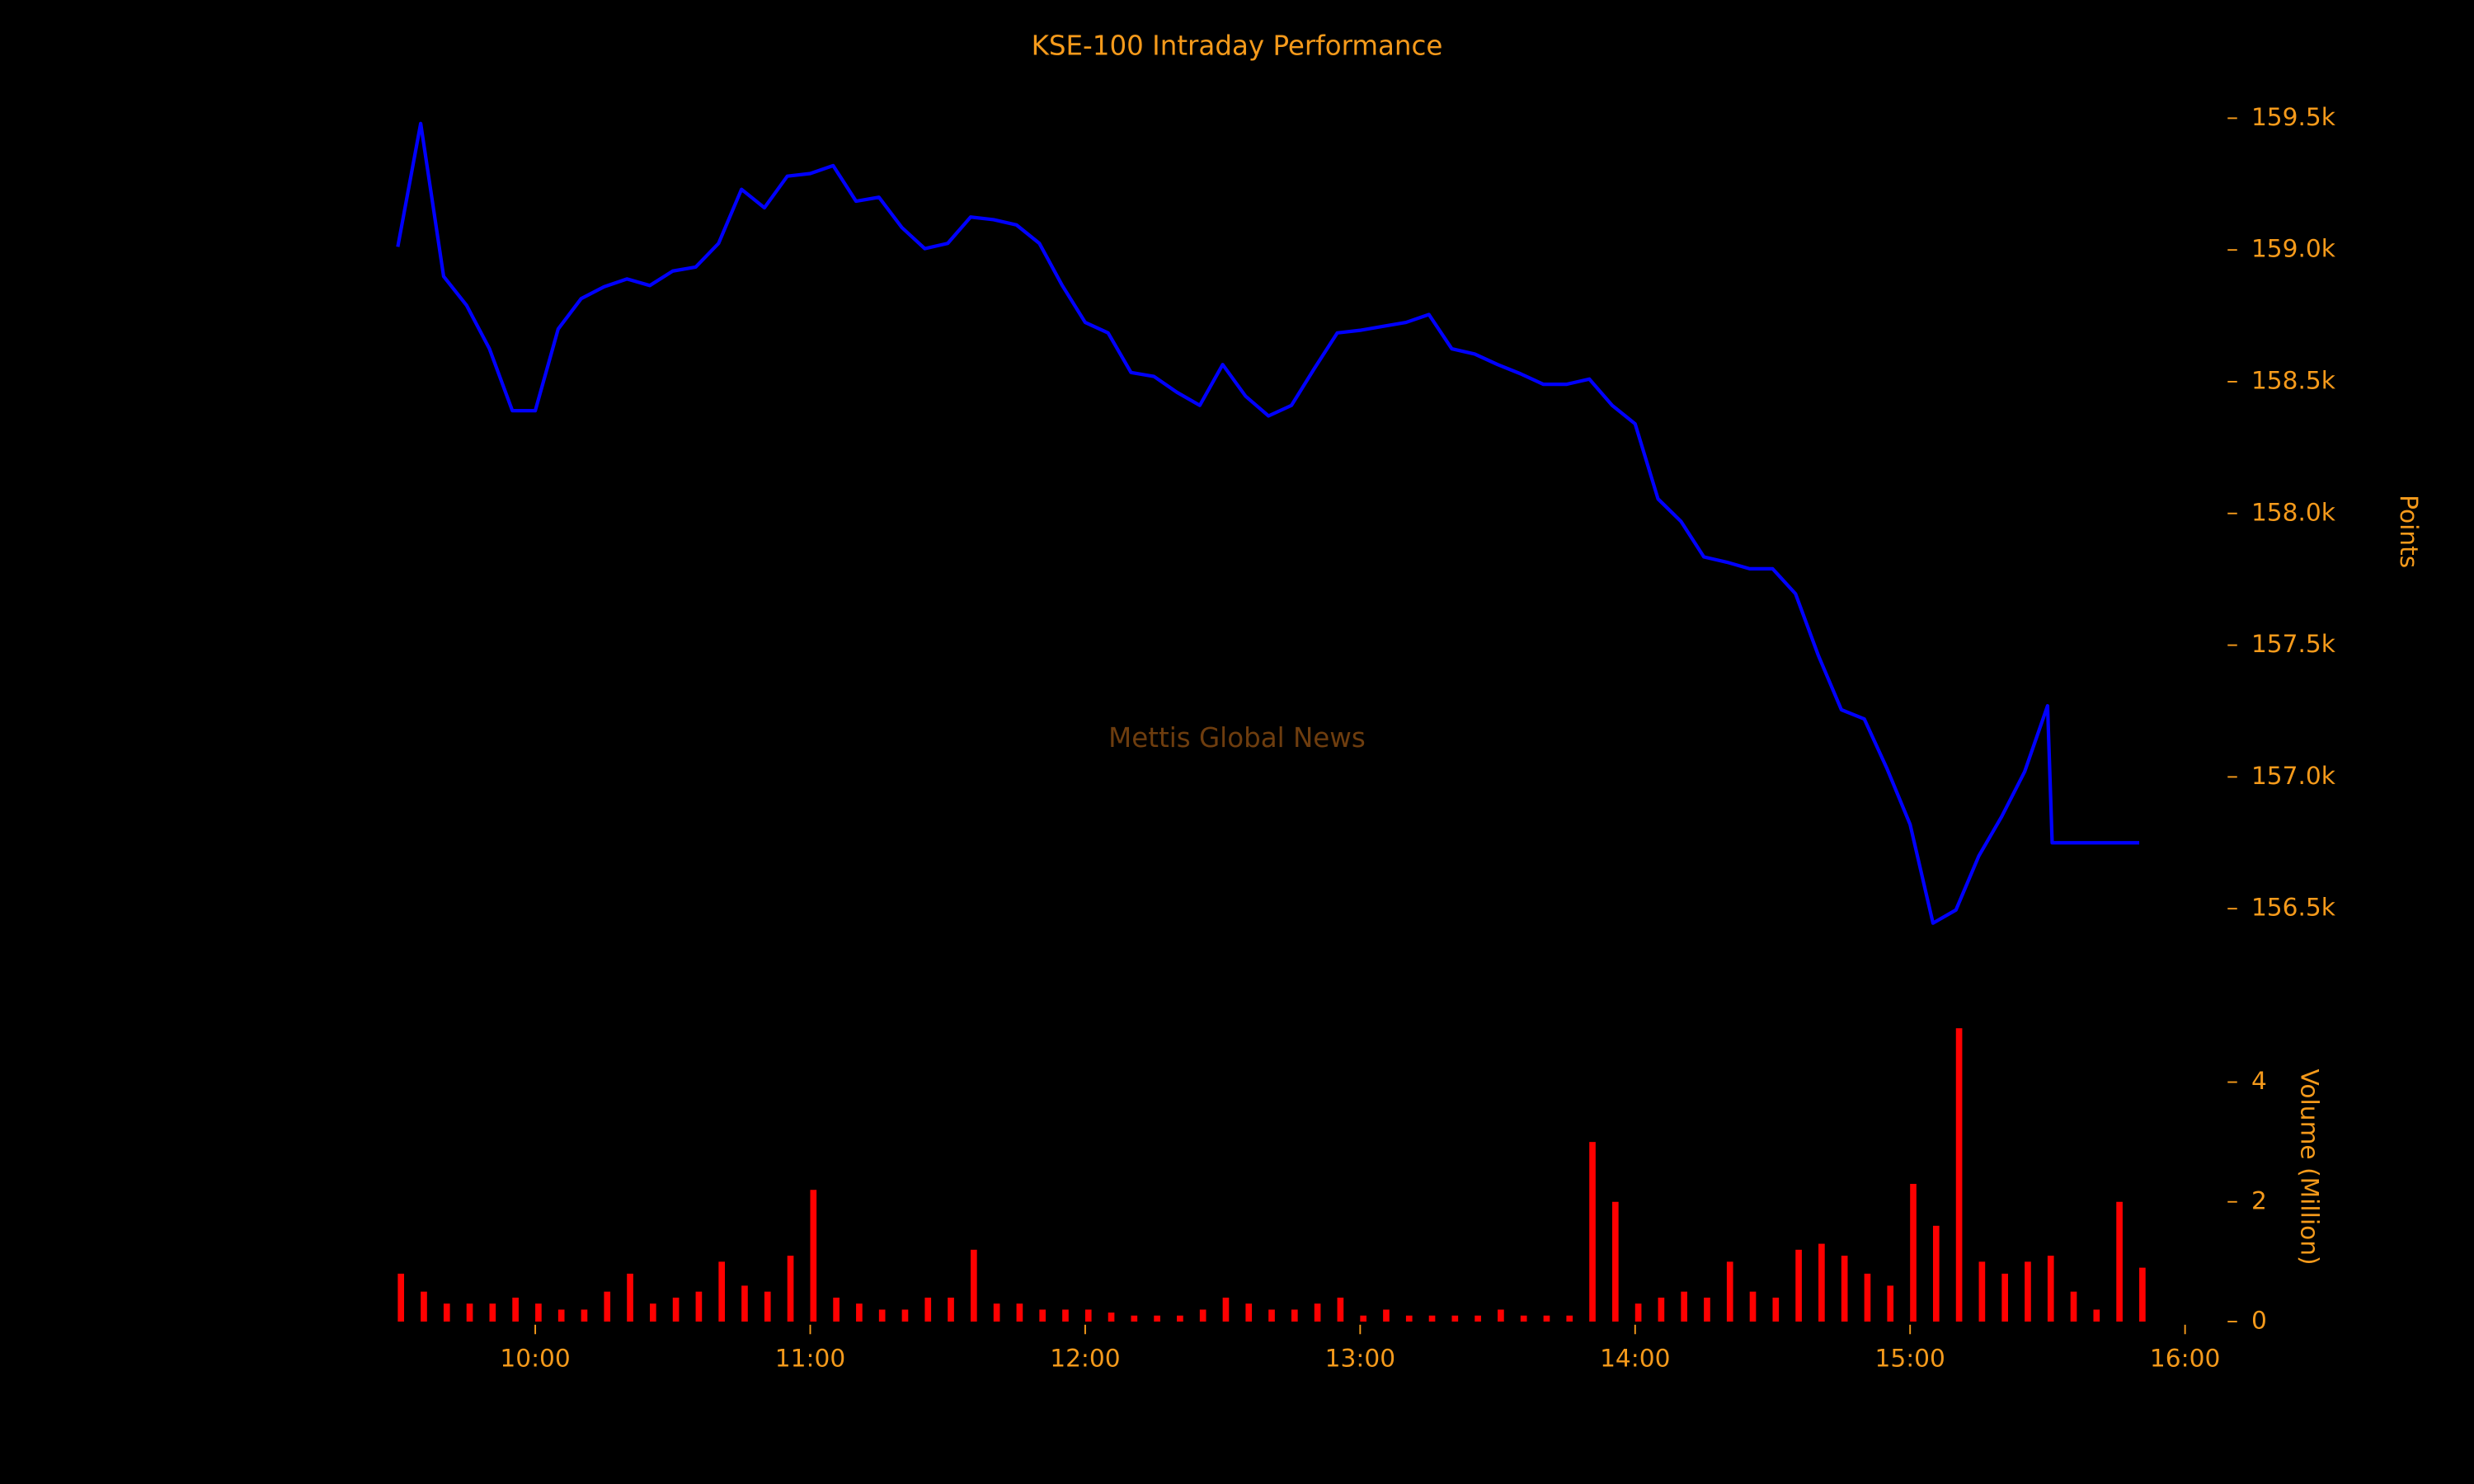 The image size is (2474, 1484). Describe the element at coordinates (2293, 379) in the screenshot. I see `y-tick-label: 158.5k` at that location.